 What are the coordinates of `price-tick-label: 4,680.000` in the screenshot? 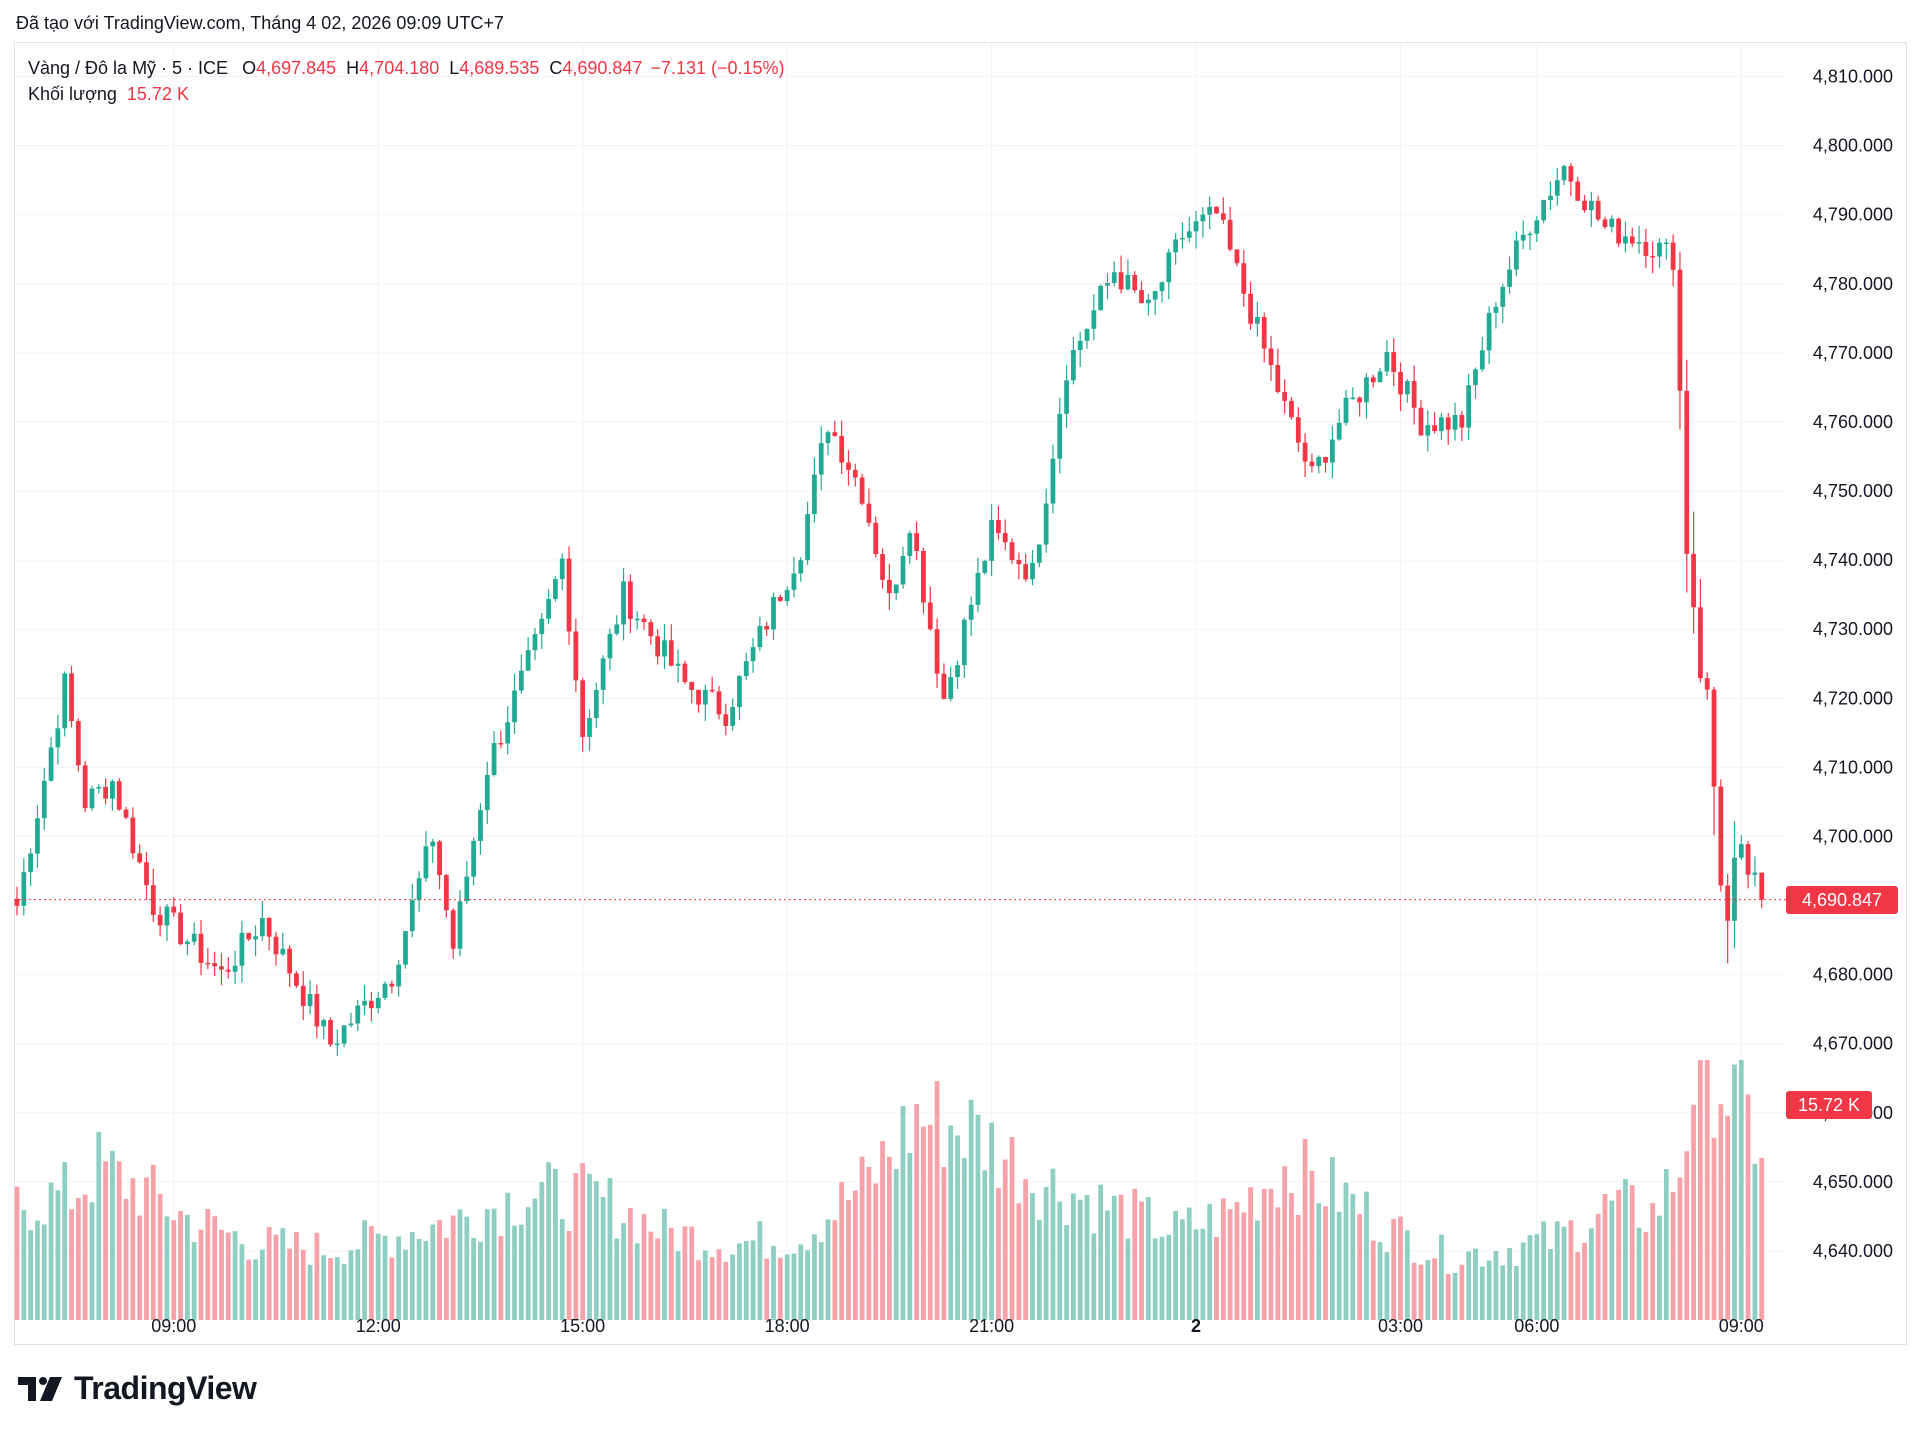 It's located at (1853, 975).